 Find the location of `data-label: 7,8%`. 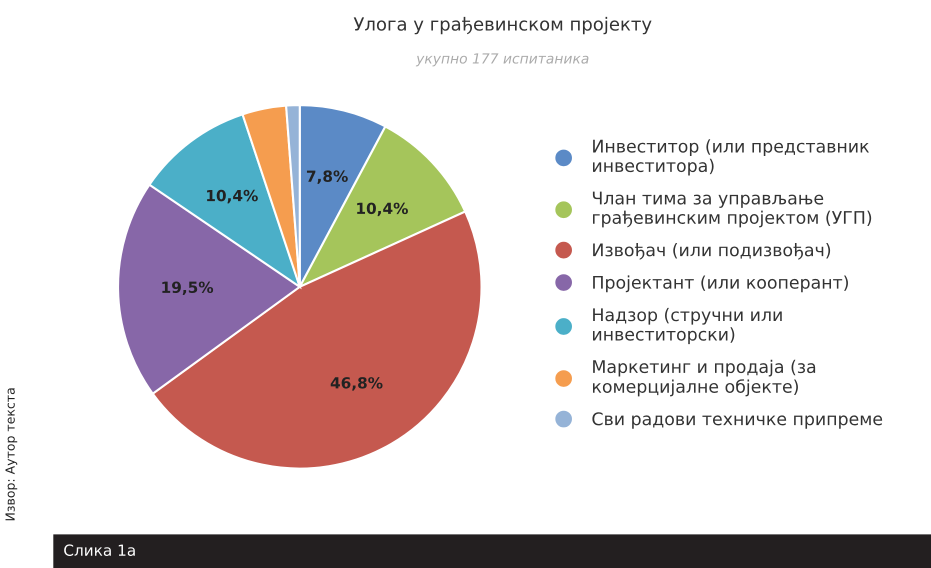

data-label: 7,8% is located at coordinates (327, 177).